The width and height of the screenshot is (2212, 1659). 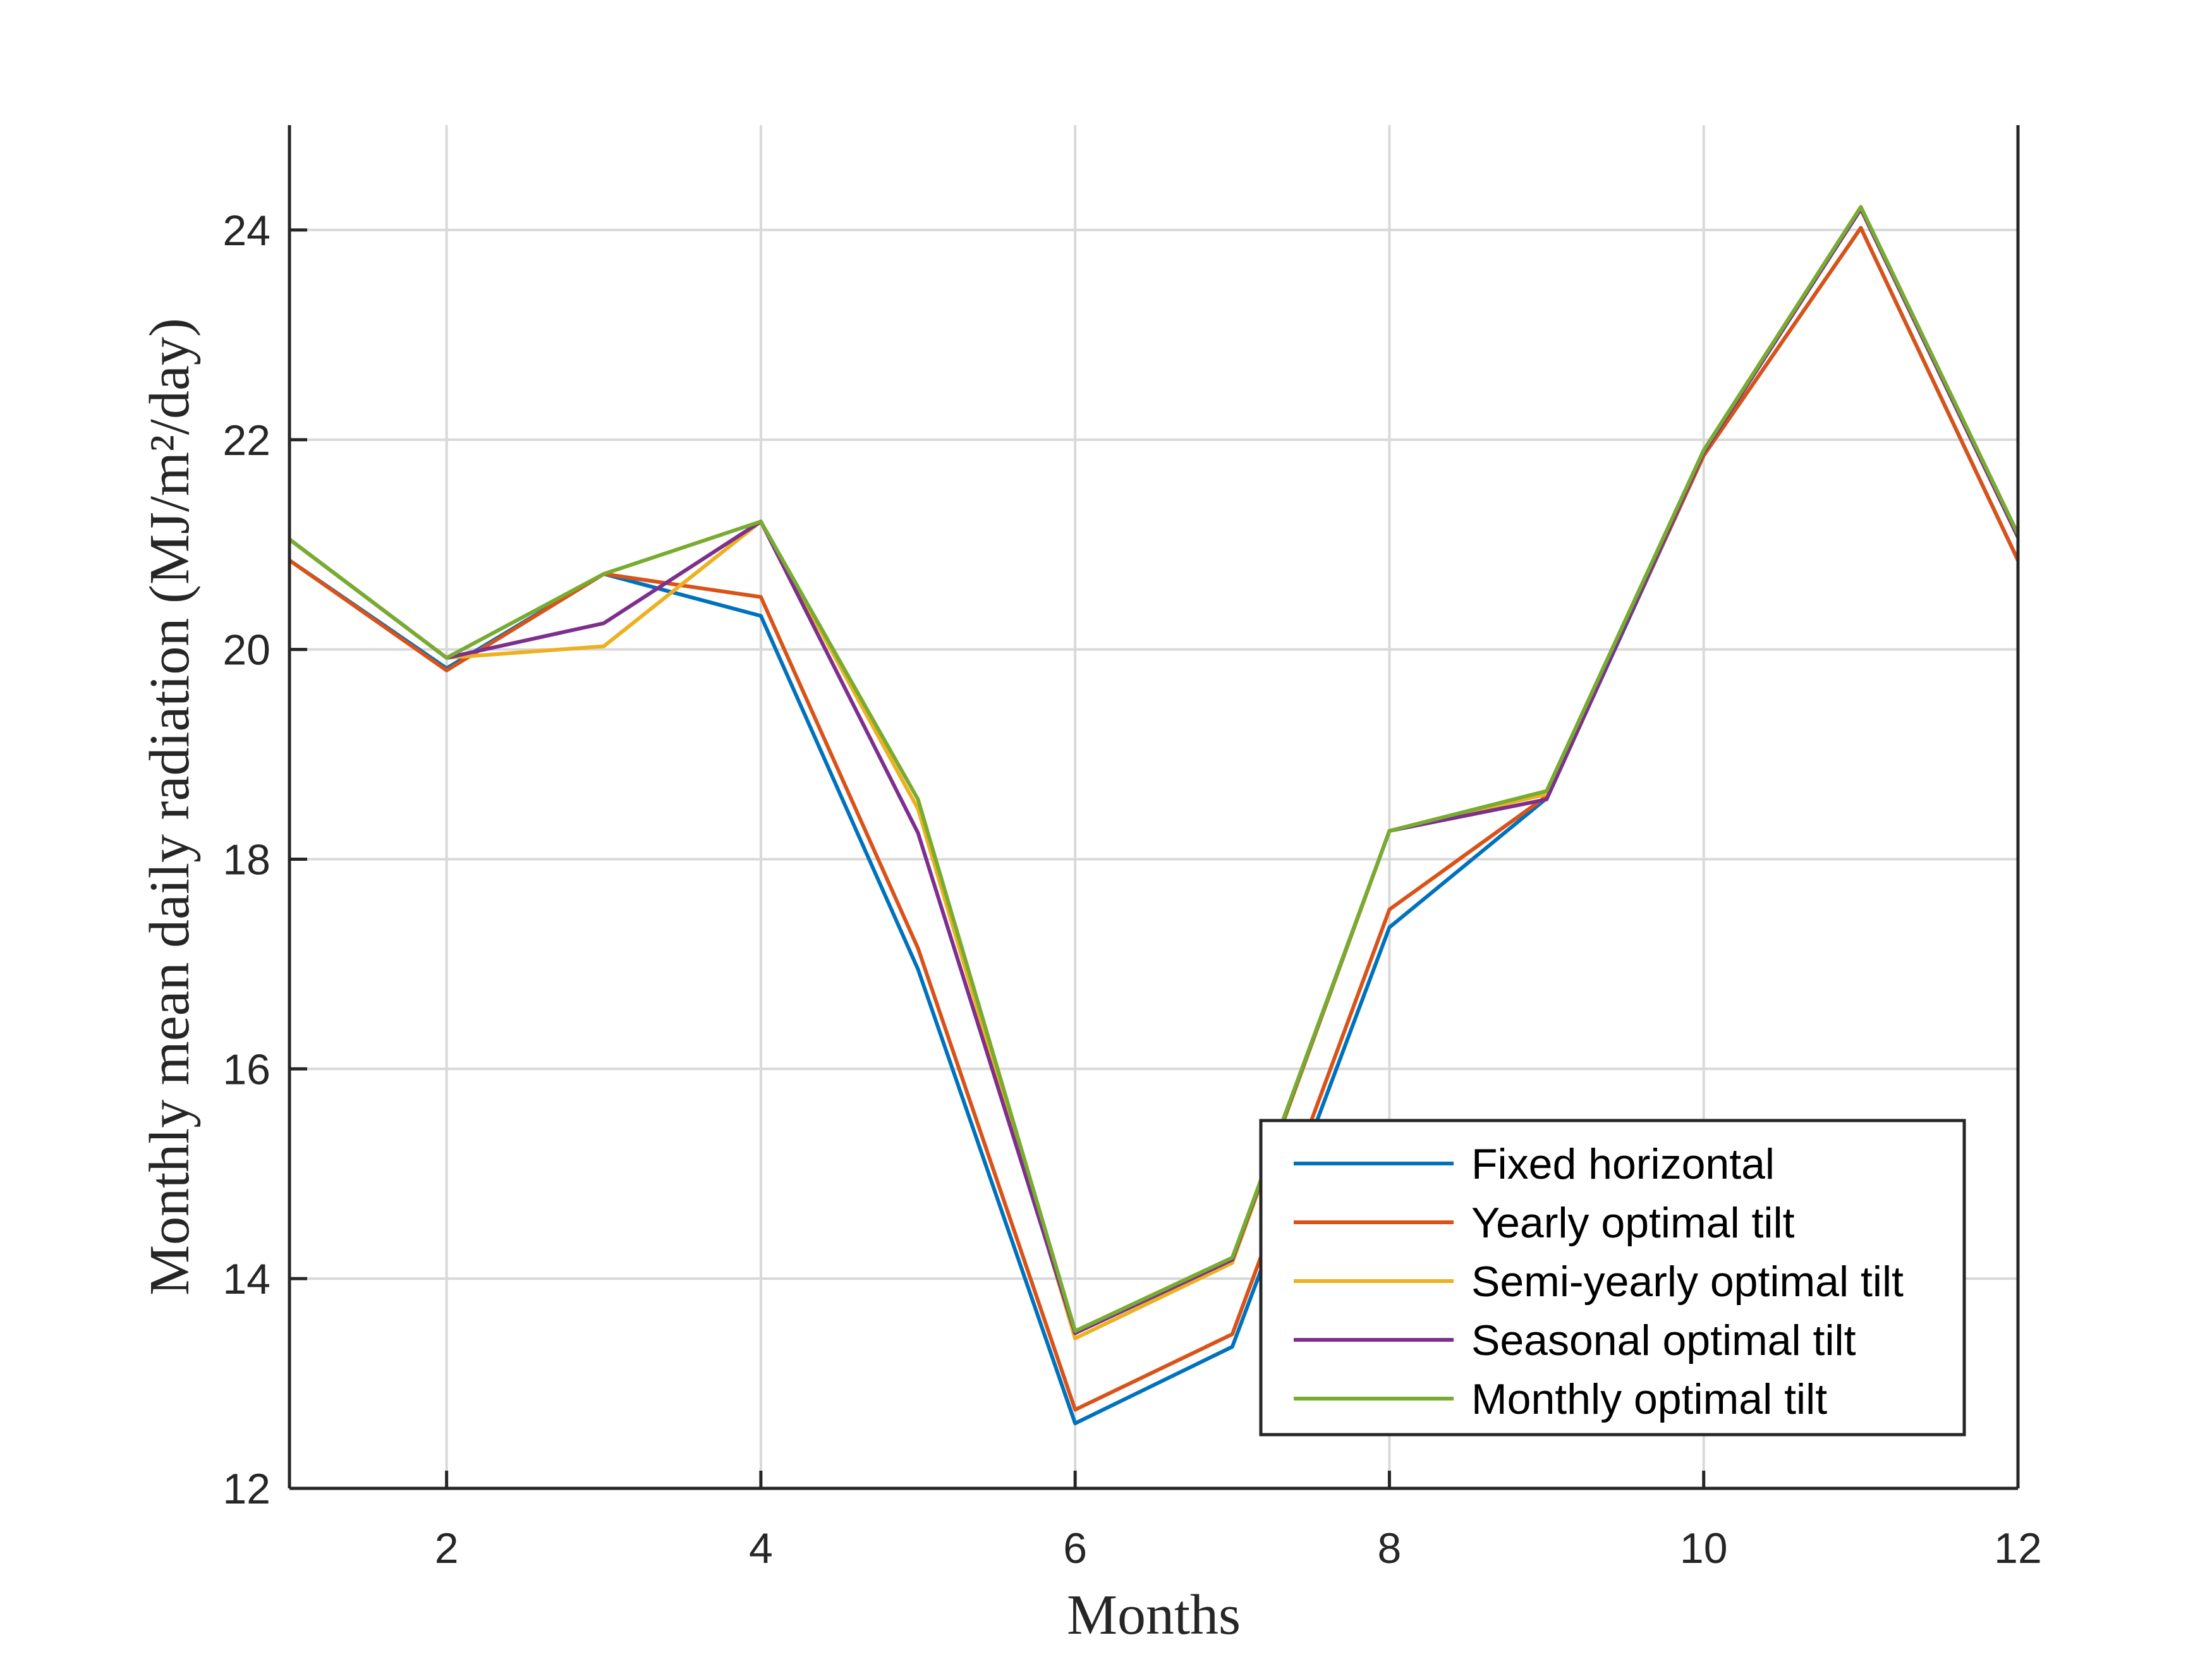 I want to click on x-axis-title: Months, so click(x=1154, y=1615).